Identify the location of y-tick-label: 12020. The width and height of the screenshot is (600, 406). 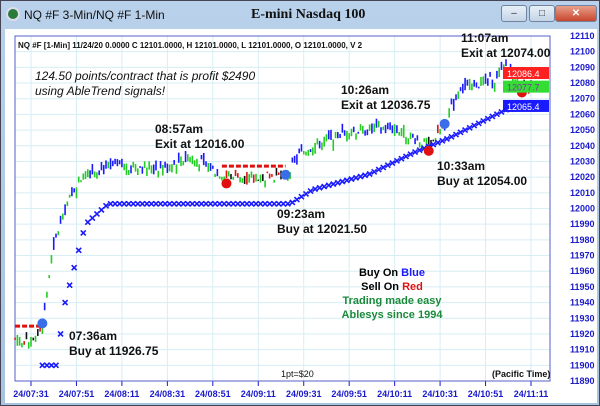
(582, 177).